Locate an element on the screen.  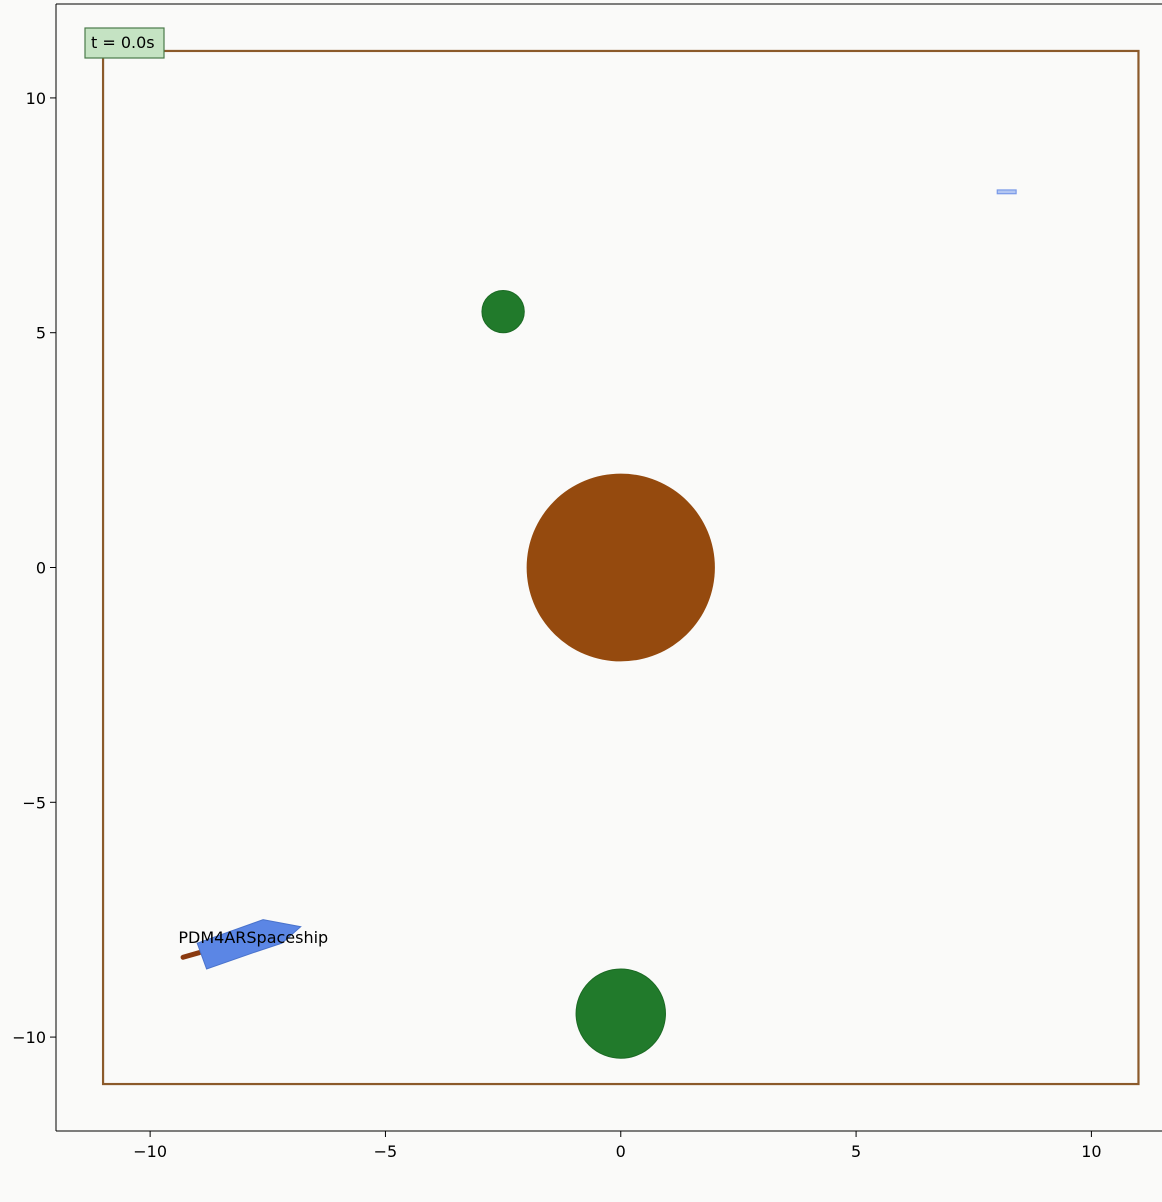
y-tick-label: −5 is located at coordinates (34, 802).